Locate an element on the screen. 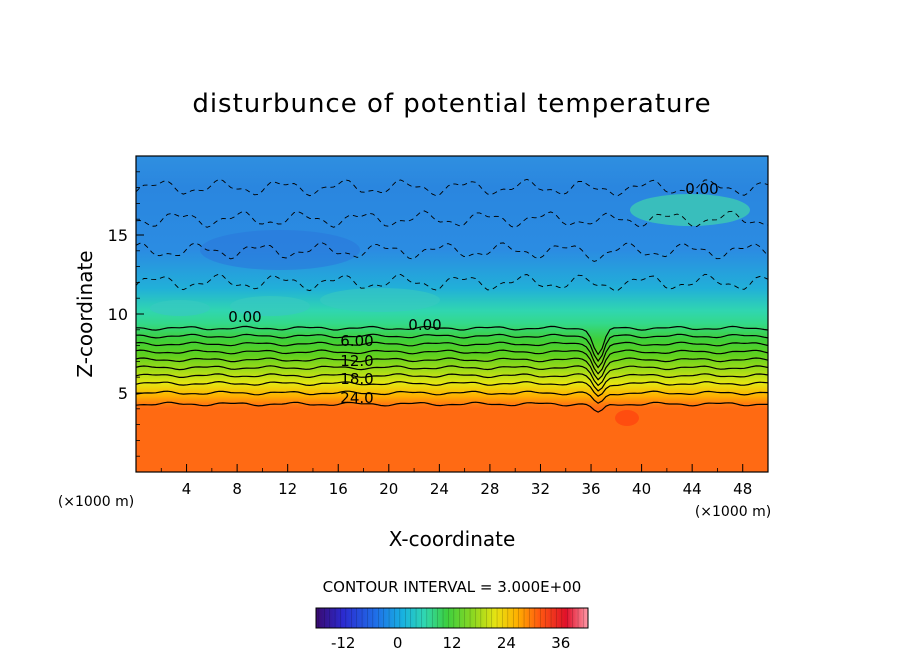 This screenshot has width=904, height=654. contour-label-18: 18.0 is located at coordinates (356, 379).